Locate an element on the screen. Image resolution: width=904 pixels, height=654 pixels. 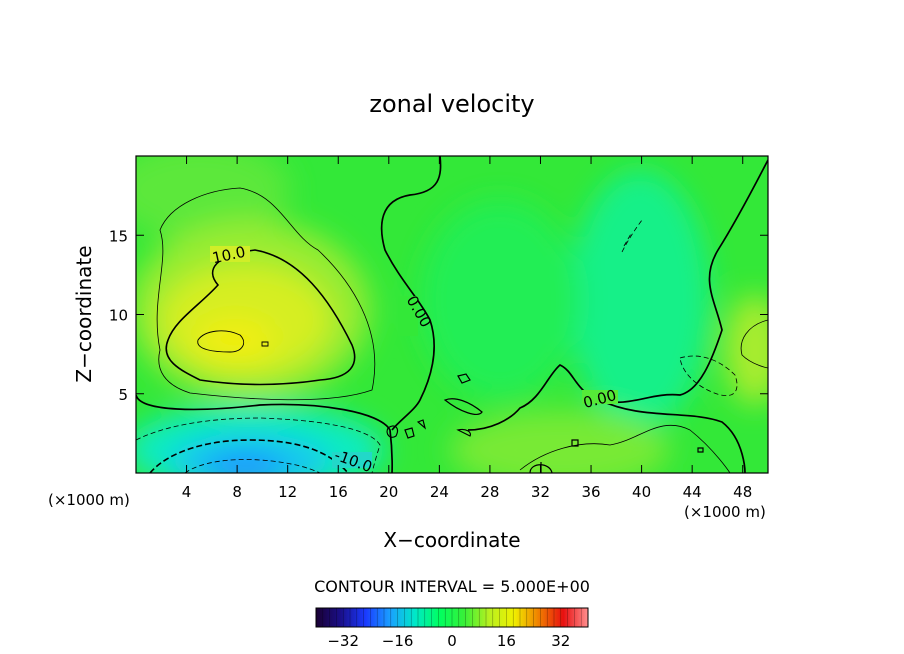
contour-interval-label: CONTOUR INTERVAL = 5.000E+00 is located at coordinates (452, 586).